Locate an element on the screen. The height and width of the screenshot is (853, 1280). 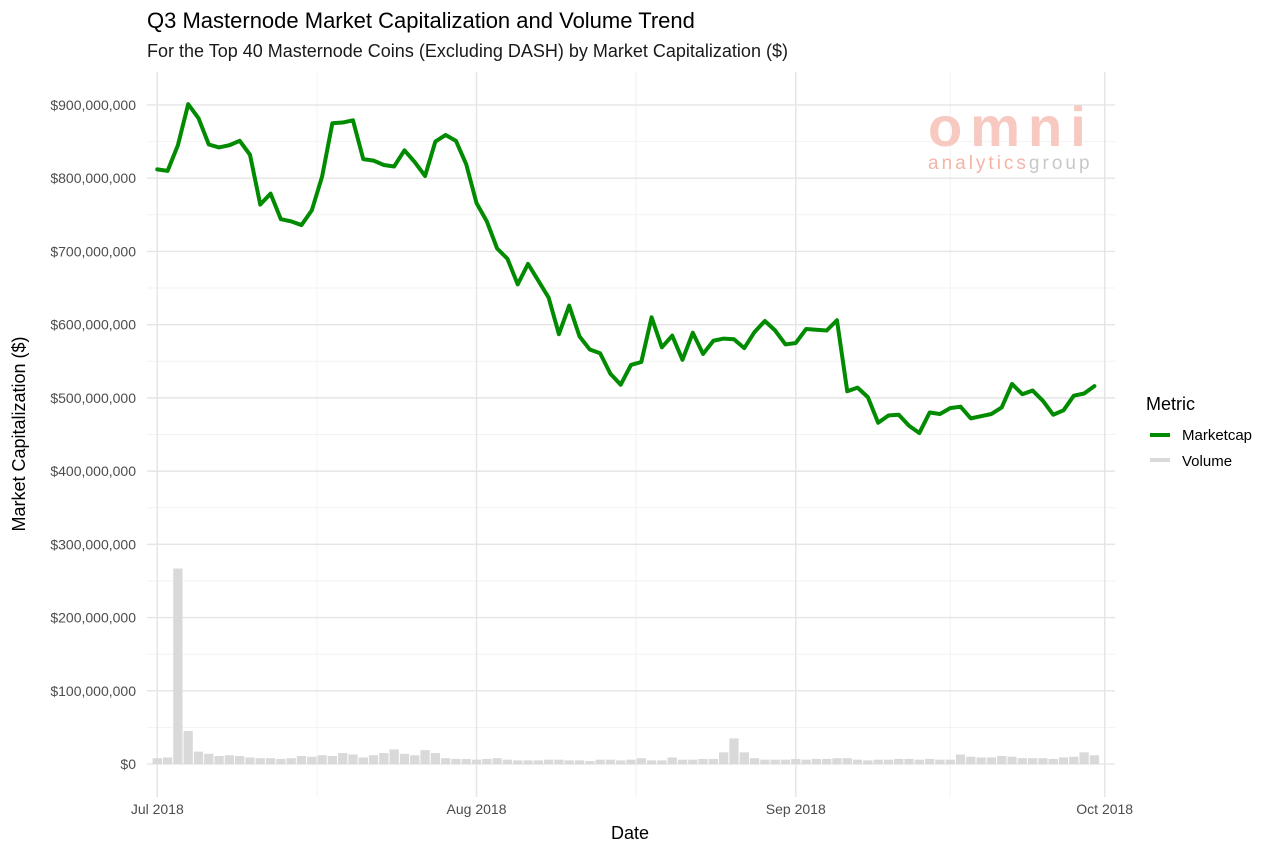
y-tick-label: $200,000,000 is located at coordinates (93, 618).